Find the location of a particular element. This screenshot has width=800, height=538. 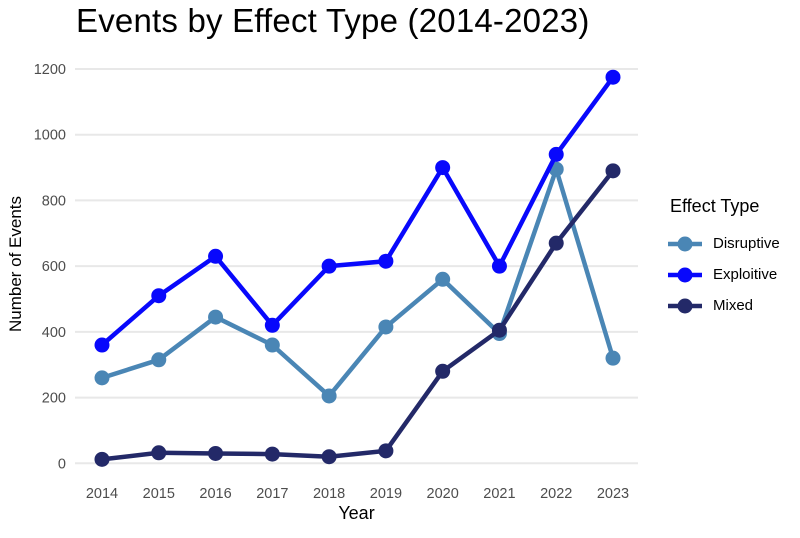

data-point-mixed-2015 is located at coordinates (159, 453).